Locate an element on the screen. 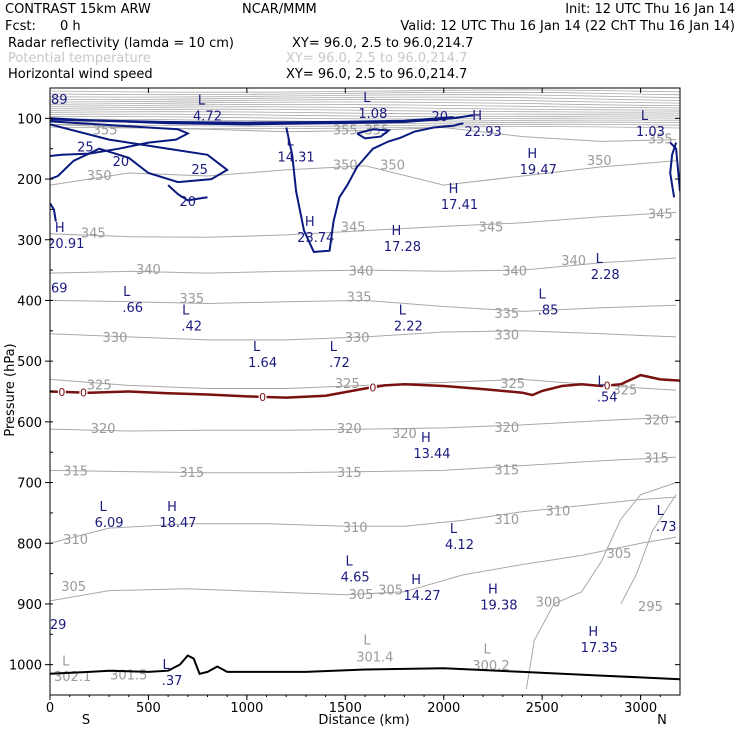  isentrope-label: 355 is located at coordinates (660, 140).